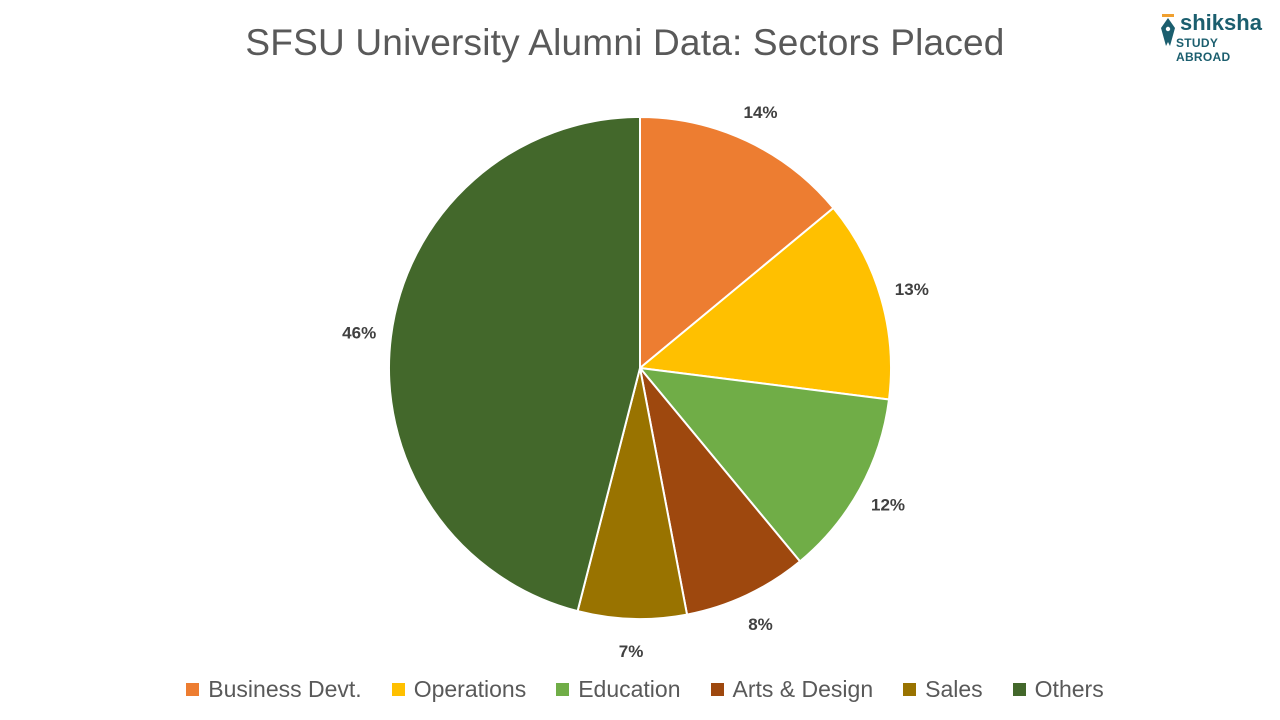 This screenshot has height=720, width=1280. Describe the element at coordinates (803, 689) in the screenshot. I see `legend-label: Arts & Design` at that location.